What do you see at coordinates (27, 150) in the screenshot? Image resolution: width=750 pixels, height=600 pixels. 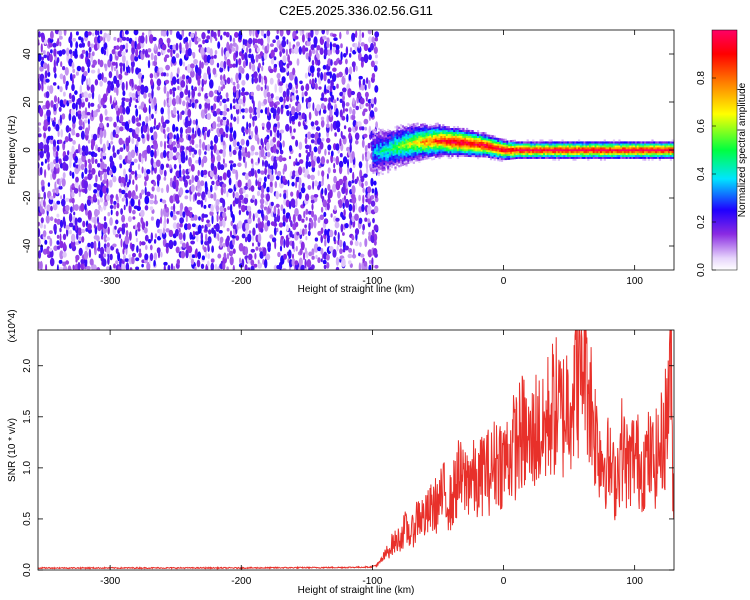 I see `y-tick-label: 0` at bounding box center [27, 150].